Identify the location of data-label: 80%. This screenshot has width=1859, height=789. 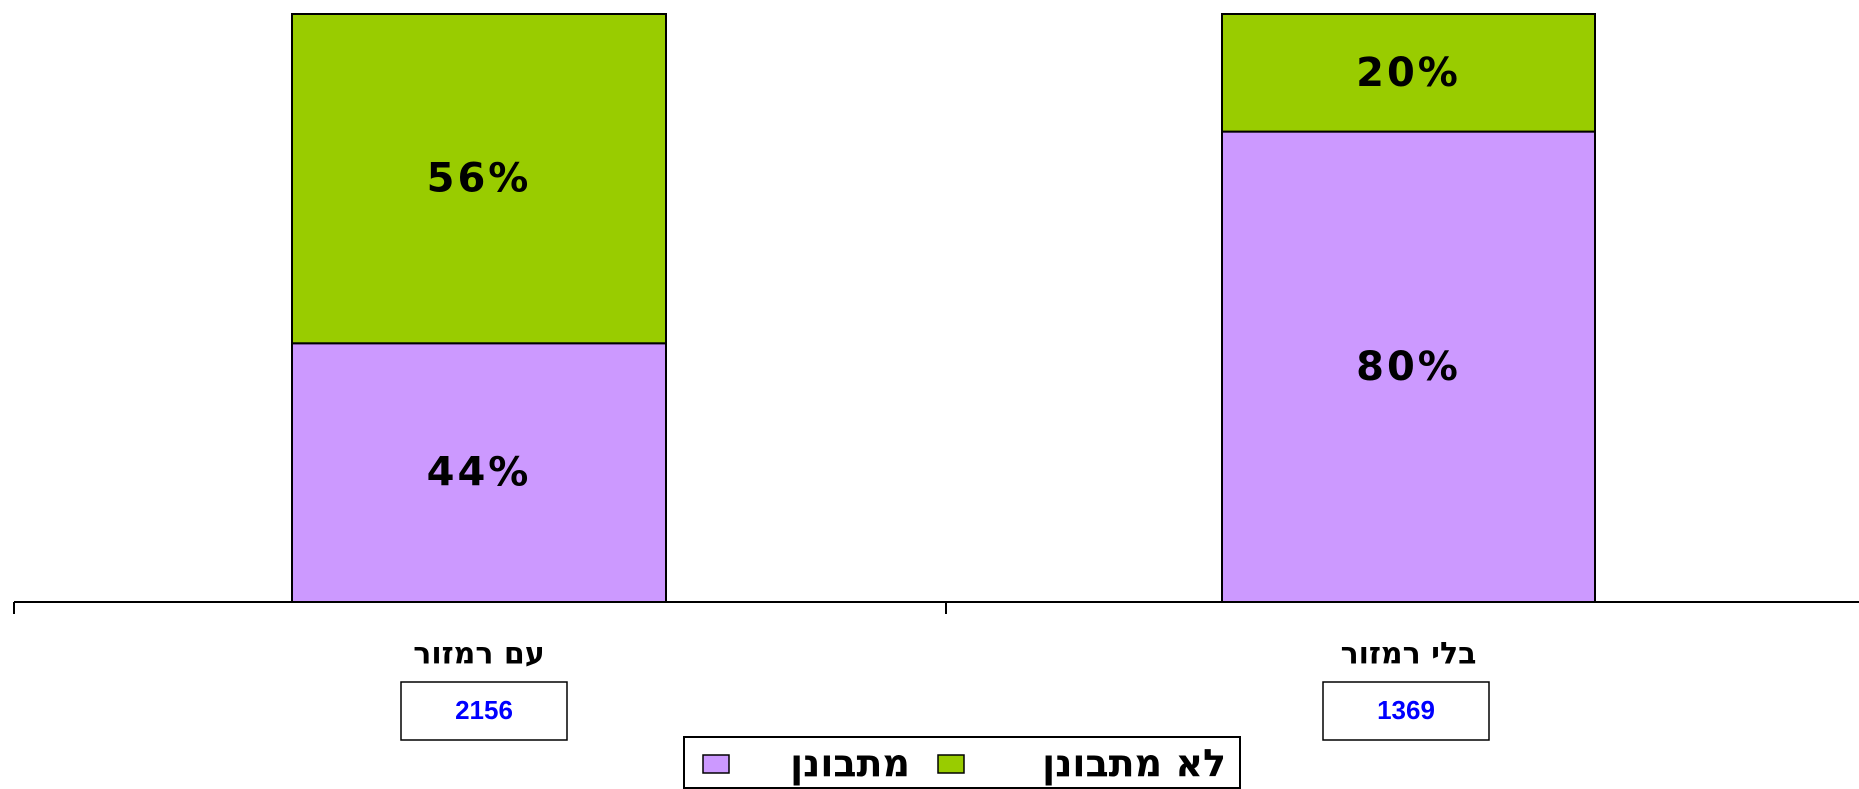
(1408, 367).